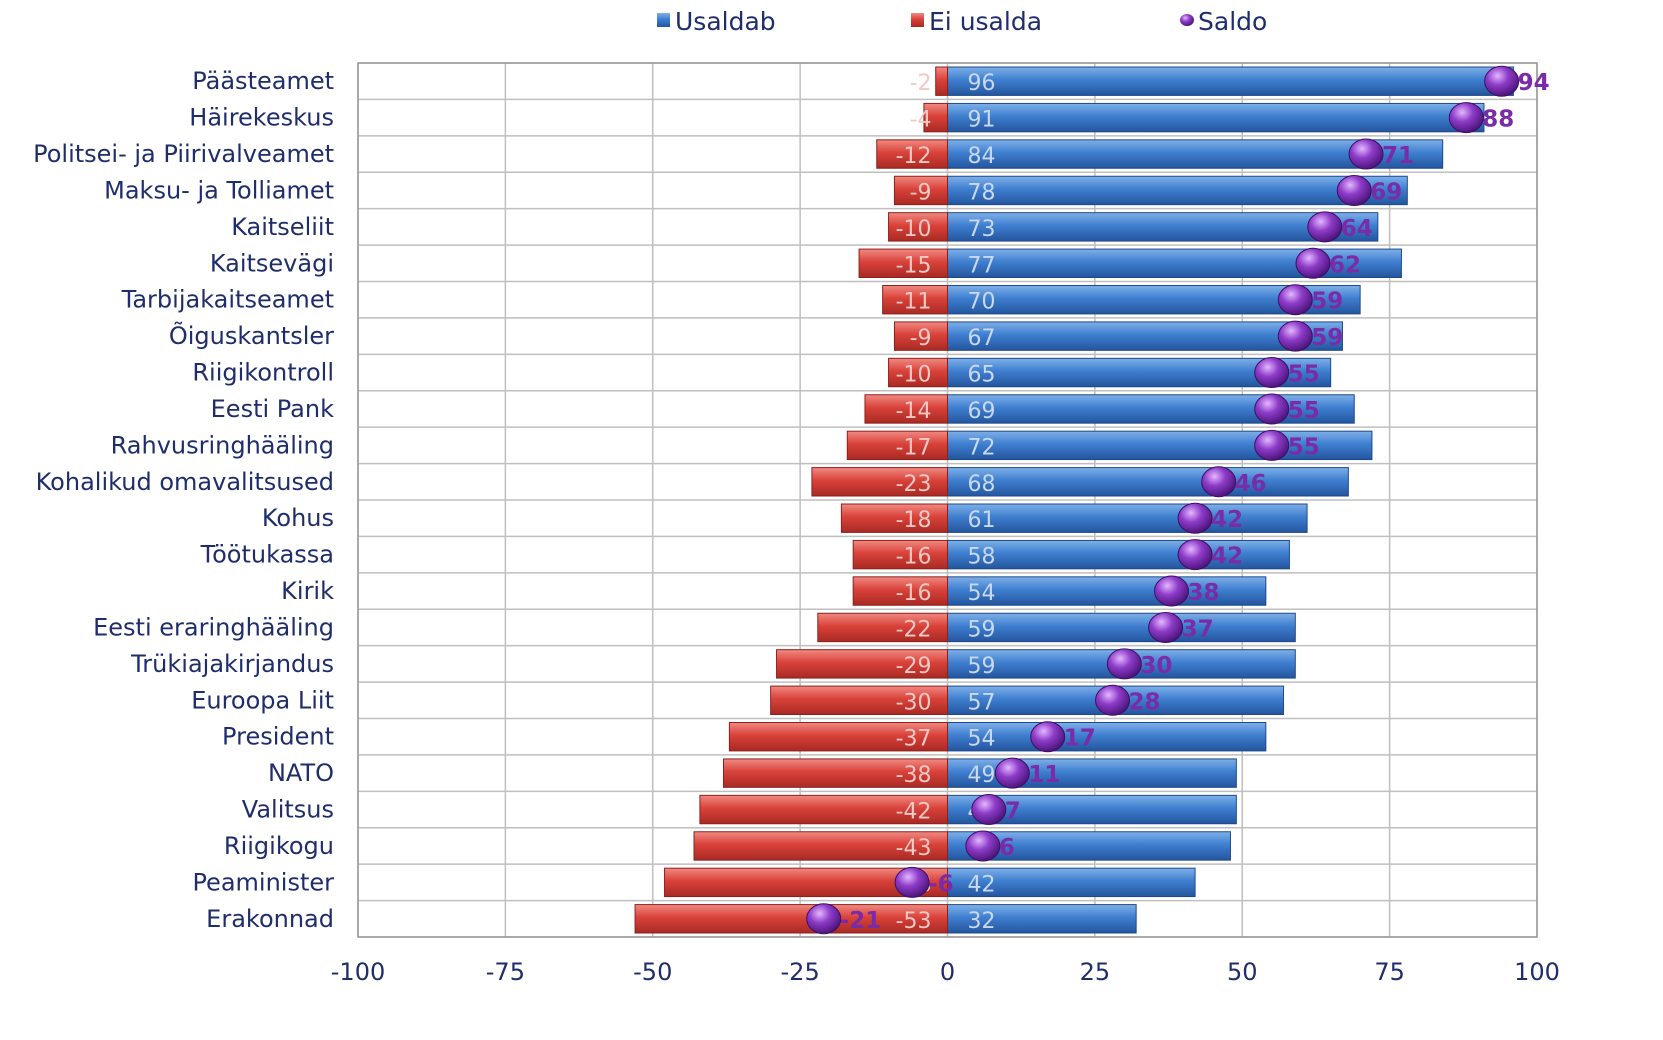  Describe the element at coordinates (914, 411) in the screenshot. I see `data-label-ei-usalda: -14` at that location.